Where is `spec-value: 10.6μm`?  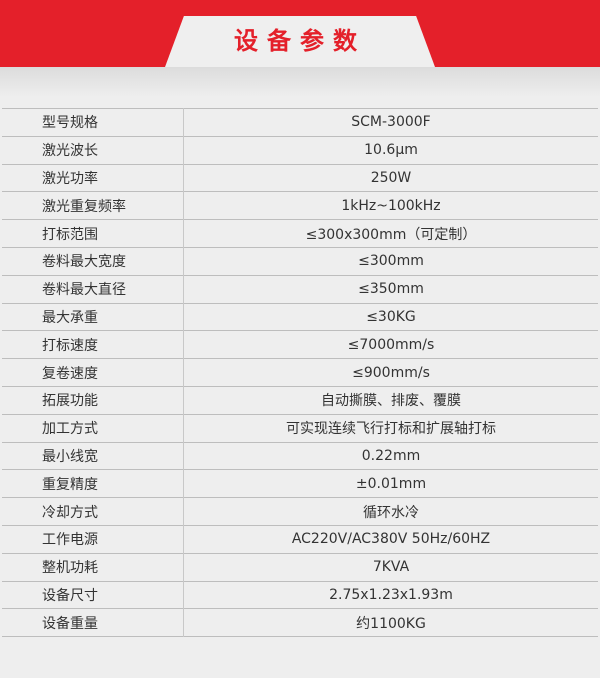 spec-value: 10.6μm is located at coordinates (391, 150).